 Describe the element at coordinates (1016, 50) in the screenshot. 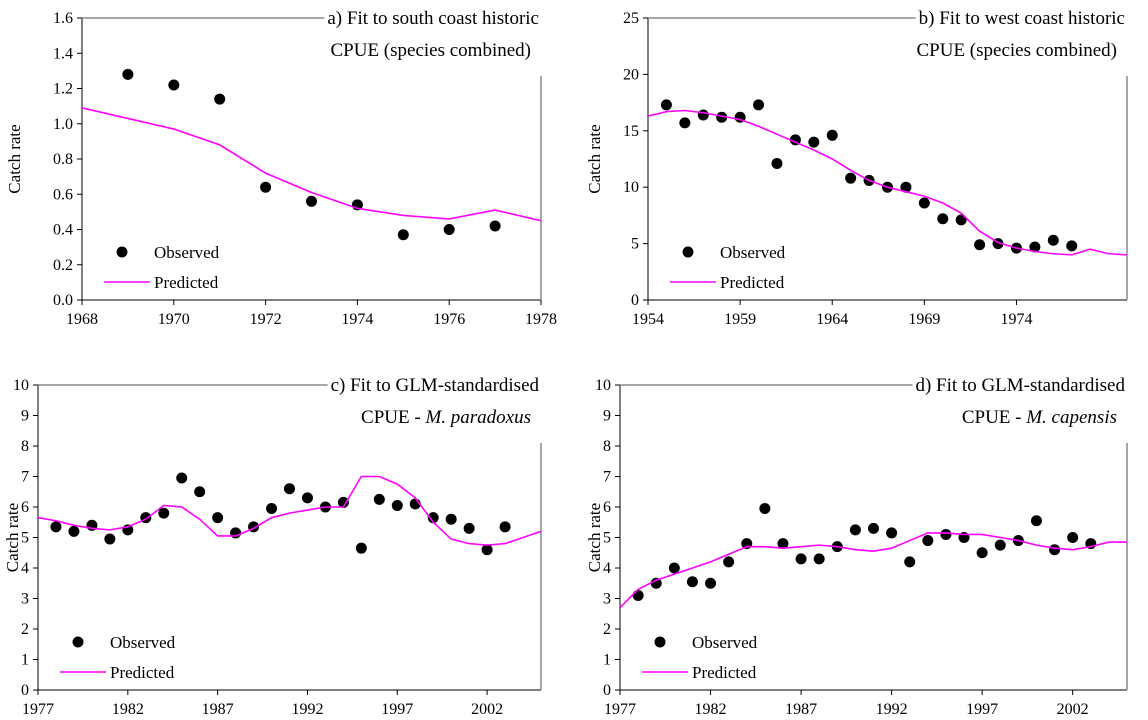

I see `title-text: CPUE (species combined)` at that location.